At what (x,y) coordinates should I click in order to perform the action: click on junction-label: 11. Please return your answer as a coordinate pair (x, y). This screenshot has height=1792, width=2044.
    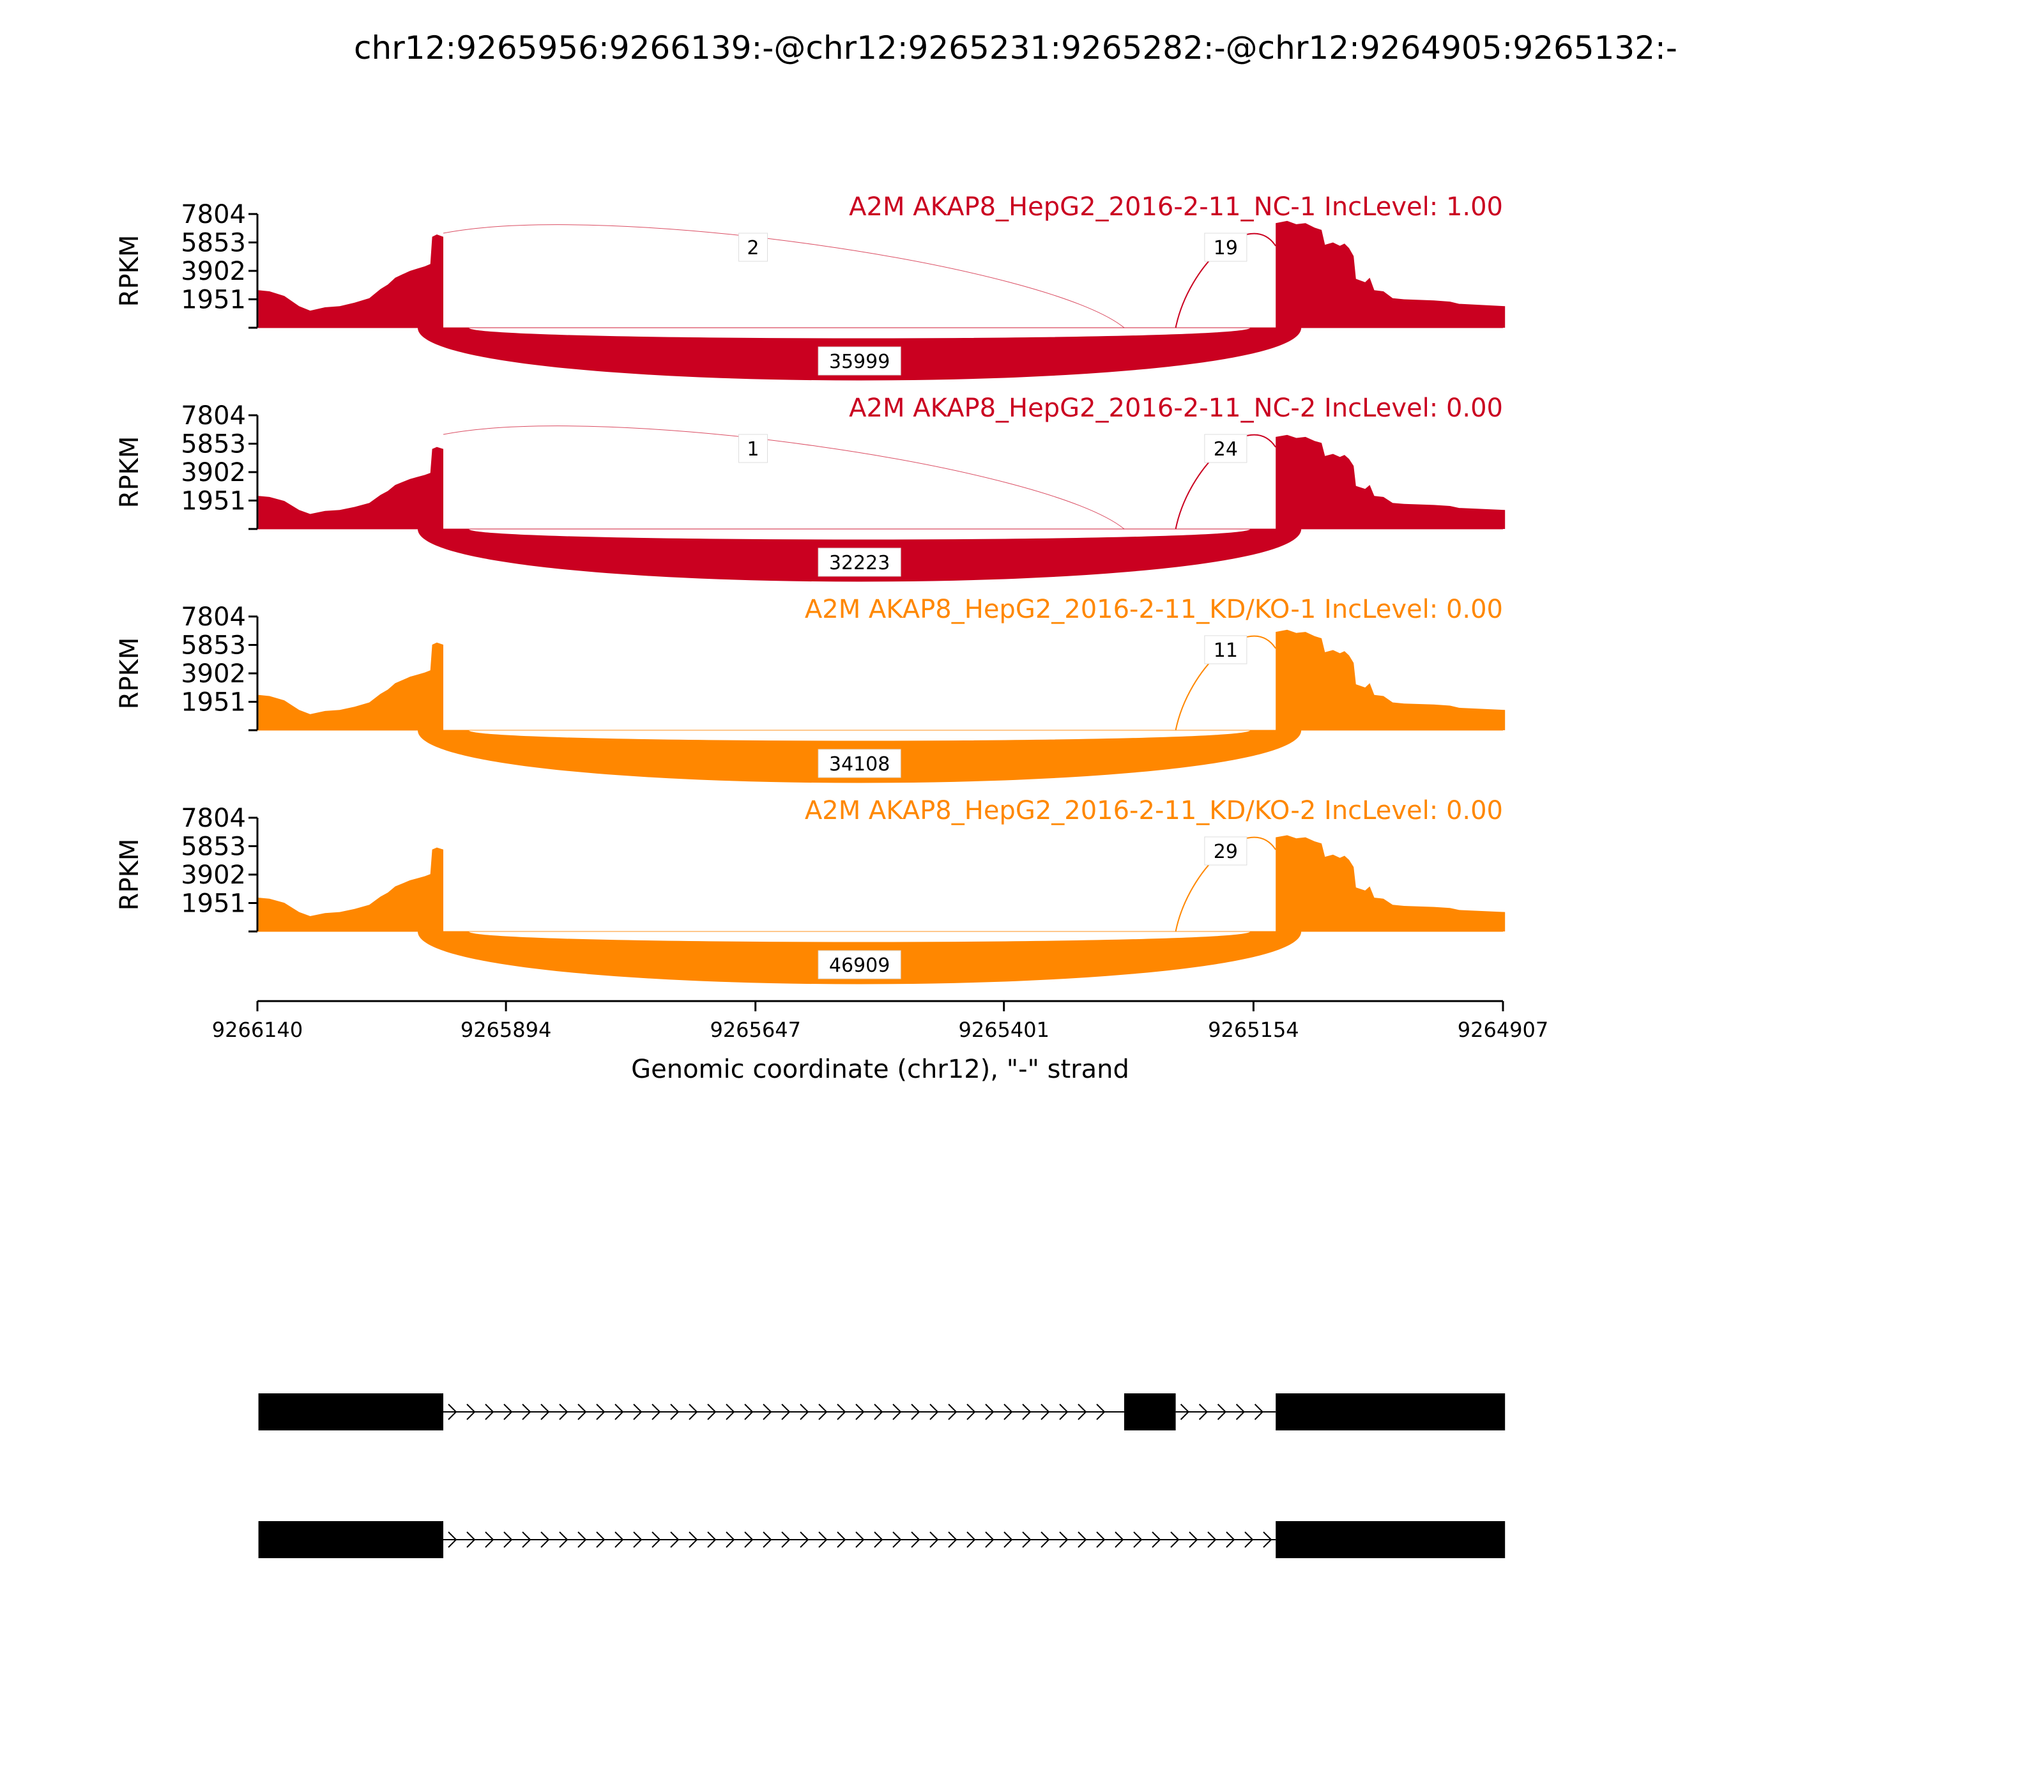
    Looking at the image, I should click on (1226, 651).